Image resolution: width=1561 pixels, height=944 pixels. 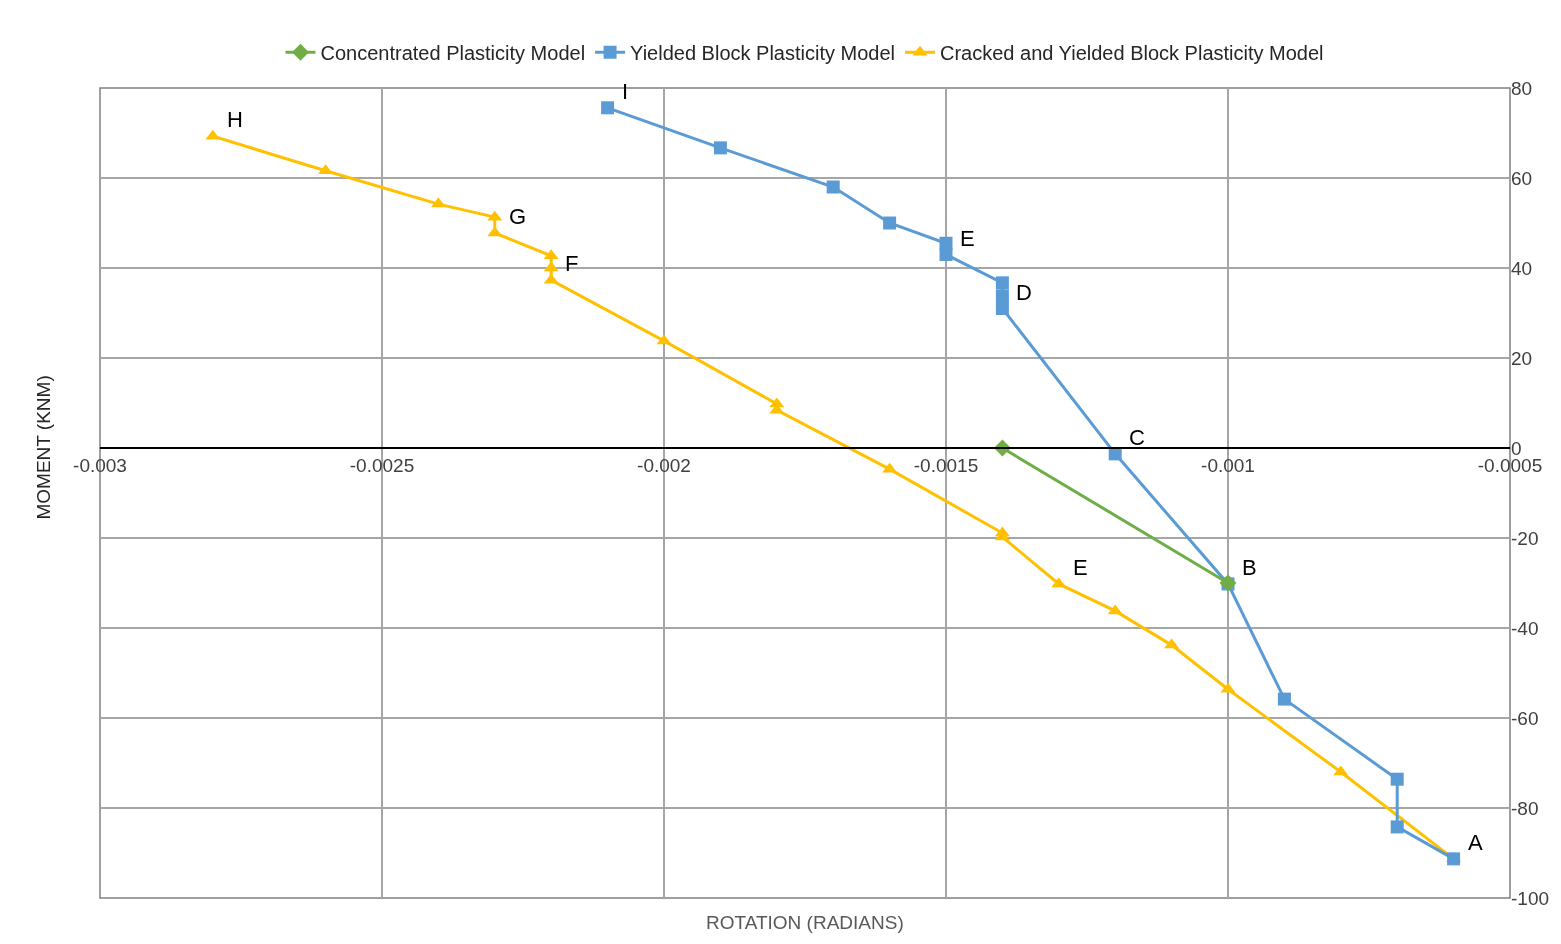 What do you see at coordinates (1530, 898) in the screenshot?
I see `y-tick-label: -100` at bounding box center [1530, 898].